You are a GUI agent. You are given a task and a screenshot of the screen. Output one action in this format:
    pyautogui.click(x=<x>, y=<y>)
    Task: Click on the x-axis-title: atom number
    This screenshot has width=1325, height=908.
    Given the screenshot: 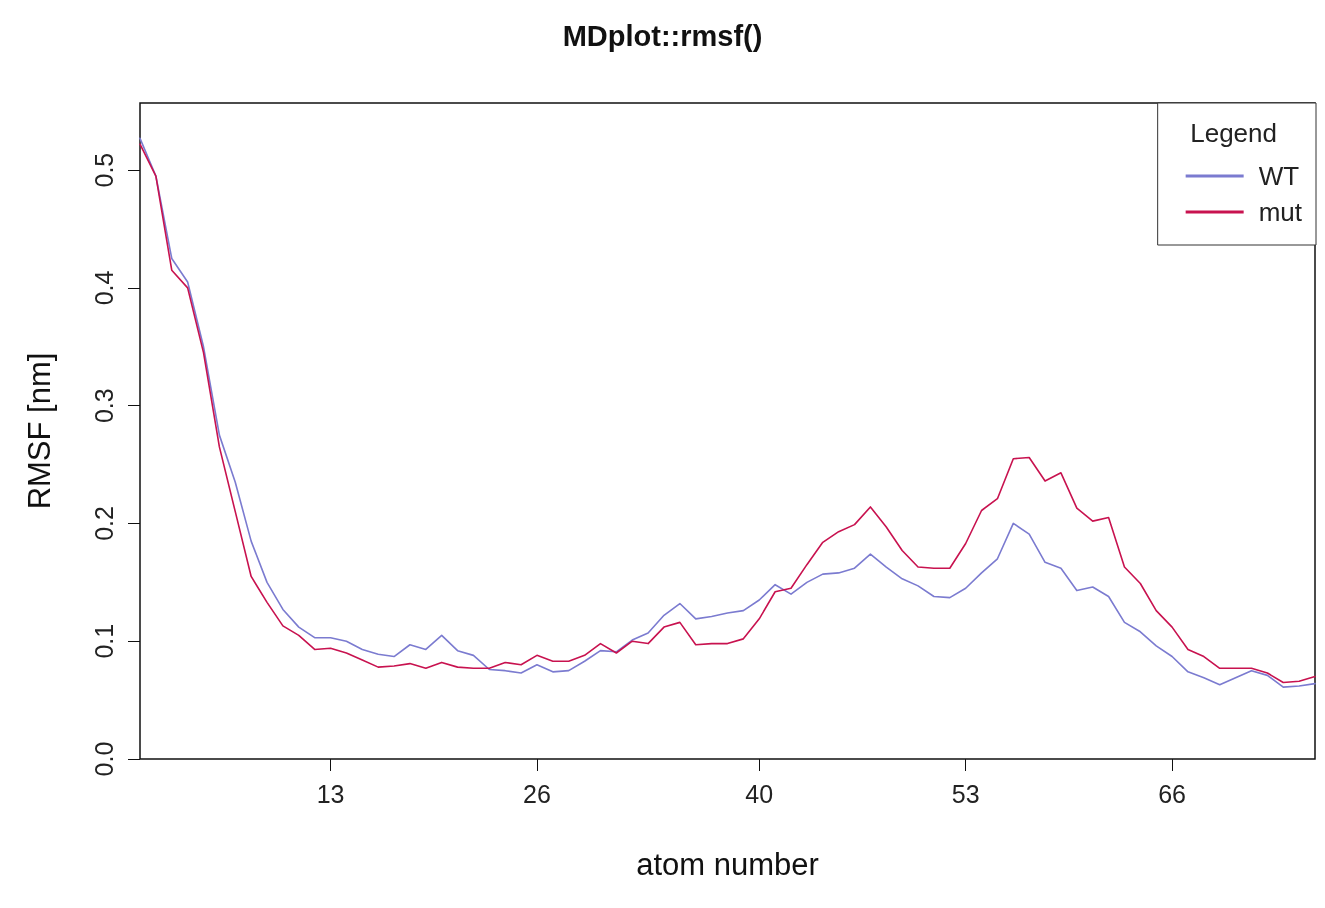 What is the action you would take?
    pyautogui.click(x=727, y=864)
    